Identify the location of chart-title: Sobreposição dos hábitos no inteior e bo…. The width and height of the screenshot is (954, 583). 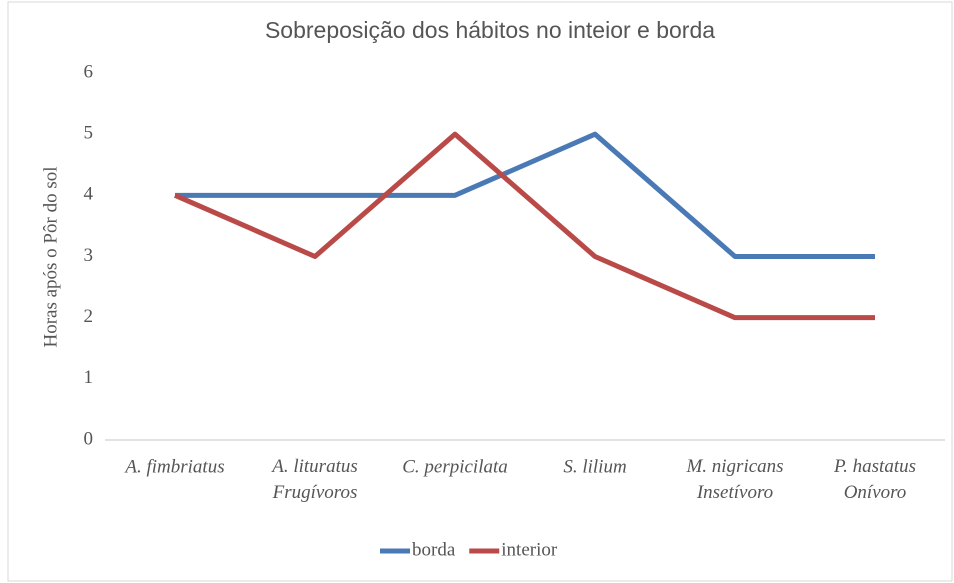
(490, 30).